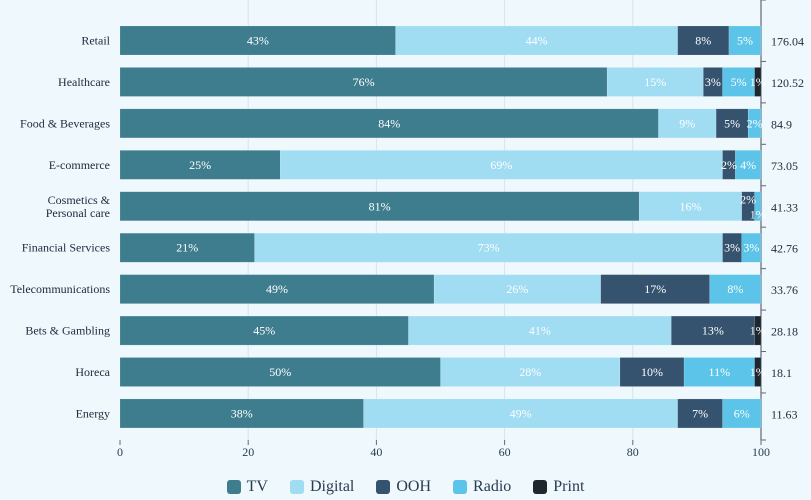 This screenshot has height=500, width=811. I want to click on bar-label: 38%, so click(242, 413).